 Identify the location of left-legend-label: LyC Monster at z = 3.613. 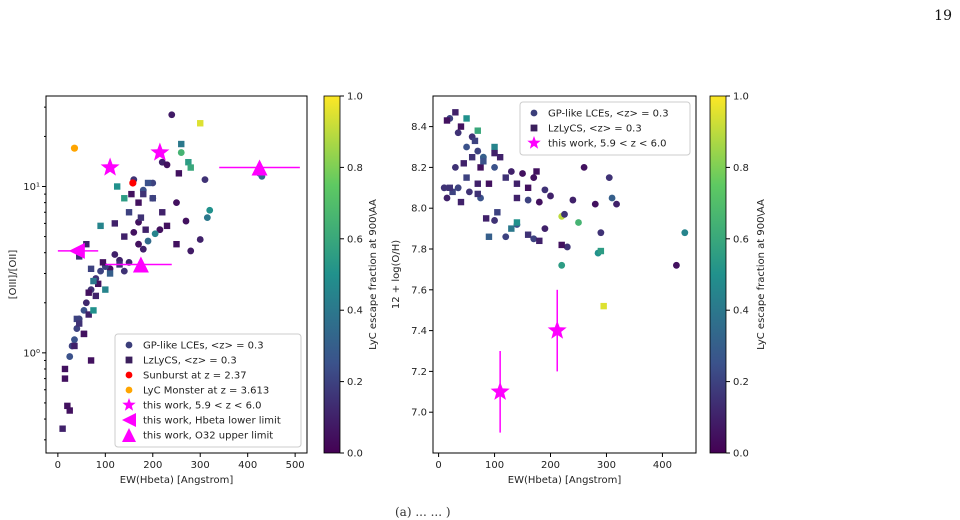
(206, 391).